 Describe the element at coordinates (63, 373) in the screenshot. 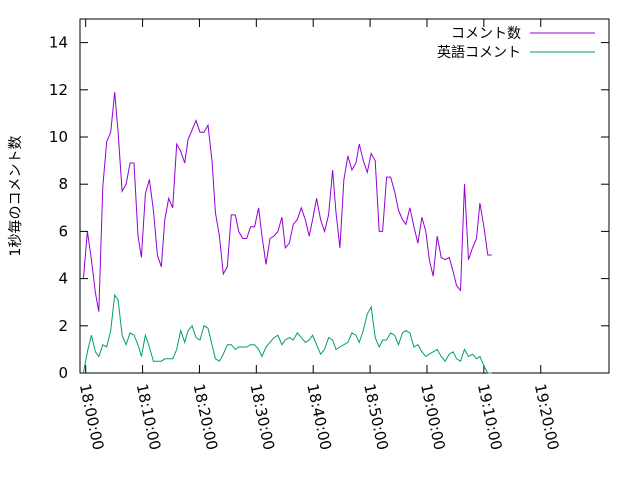

I see `y-tick-label: 0` at that location.